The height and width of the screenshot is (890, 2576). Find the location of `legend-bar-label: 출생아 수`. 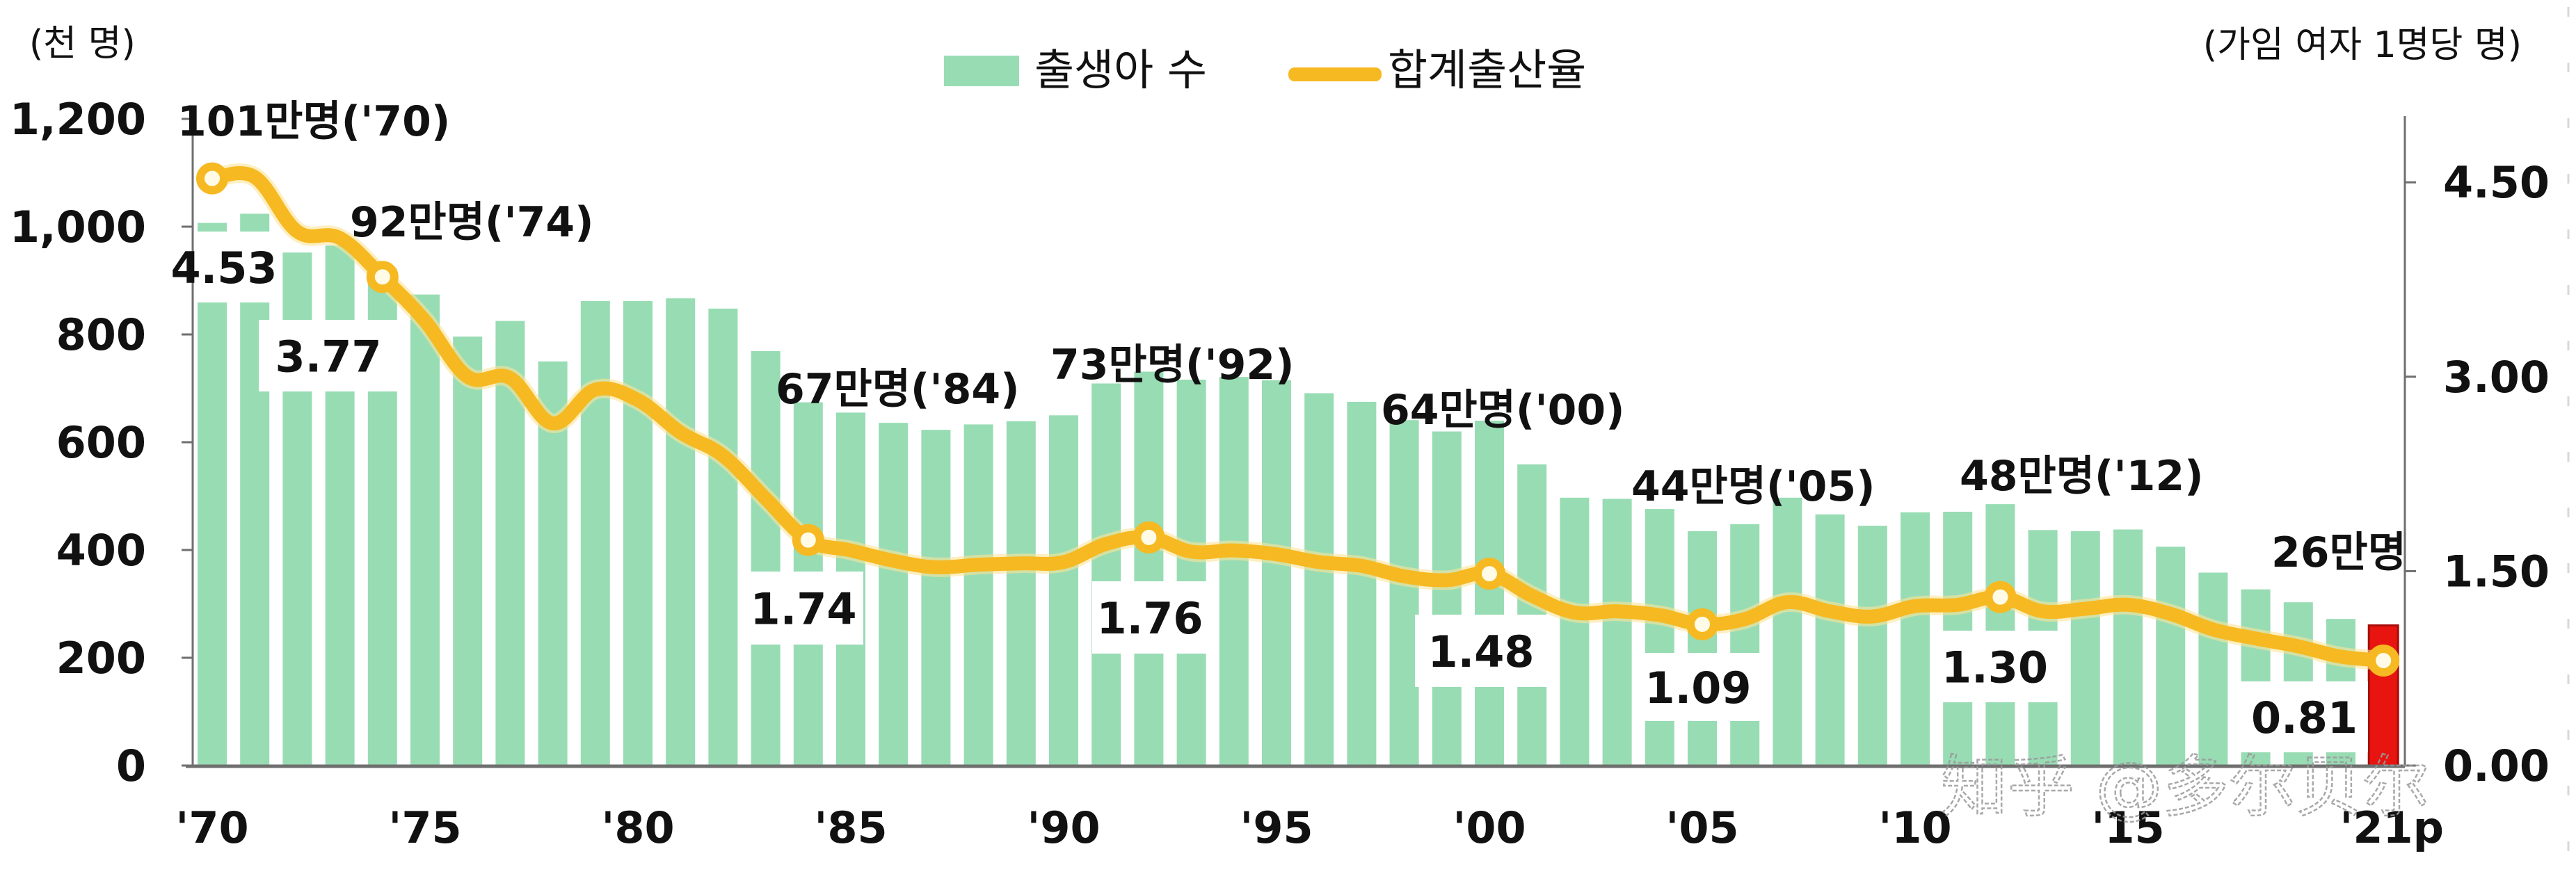

legend-bar-label: 출생아 수 is located at coordinates (1120, 69).